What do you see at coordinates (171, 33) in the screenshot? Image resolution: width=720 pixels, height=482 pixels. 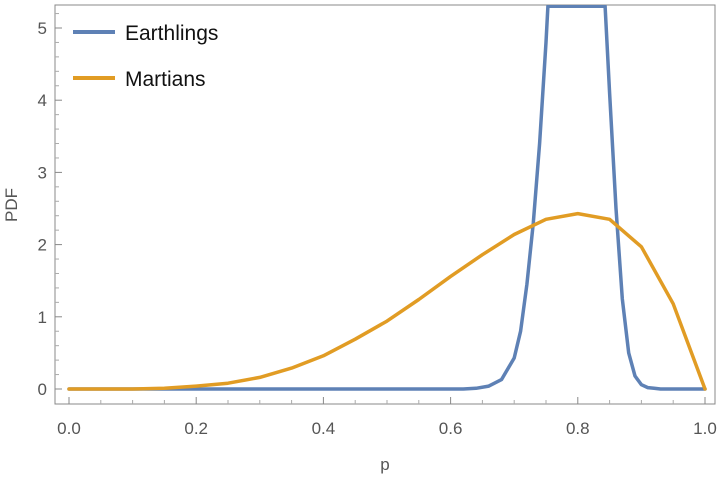 I see `legend-label-earthlings: Earthlings` at bounding box center [171, 33].